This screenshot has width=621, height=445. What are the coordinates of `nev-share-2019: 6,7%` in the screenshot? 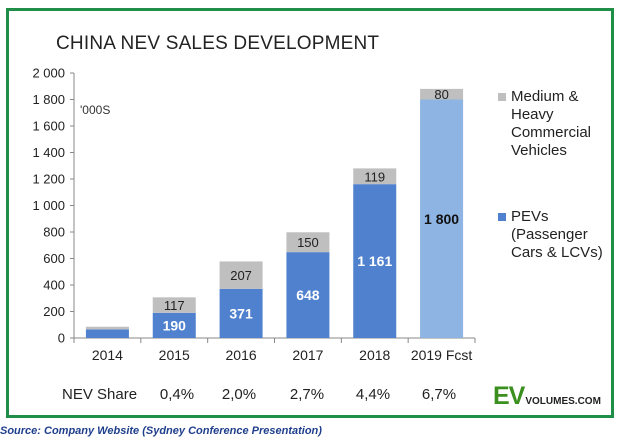 It's located at (439, 394).